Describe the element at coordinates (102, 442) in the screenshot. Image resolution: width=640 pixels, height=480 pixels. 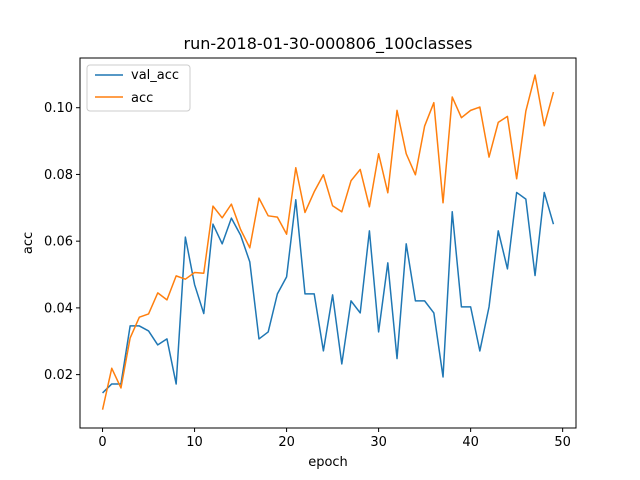
I see `x-tick-label: 0` at that location.